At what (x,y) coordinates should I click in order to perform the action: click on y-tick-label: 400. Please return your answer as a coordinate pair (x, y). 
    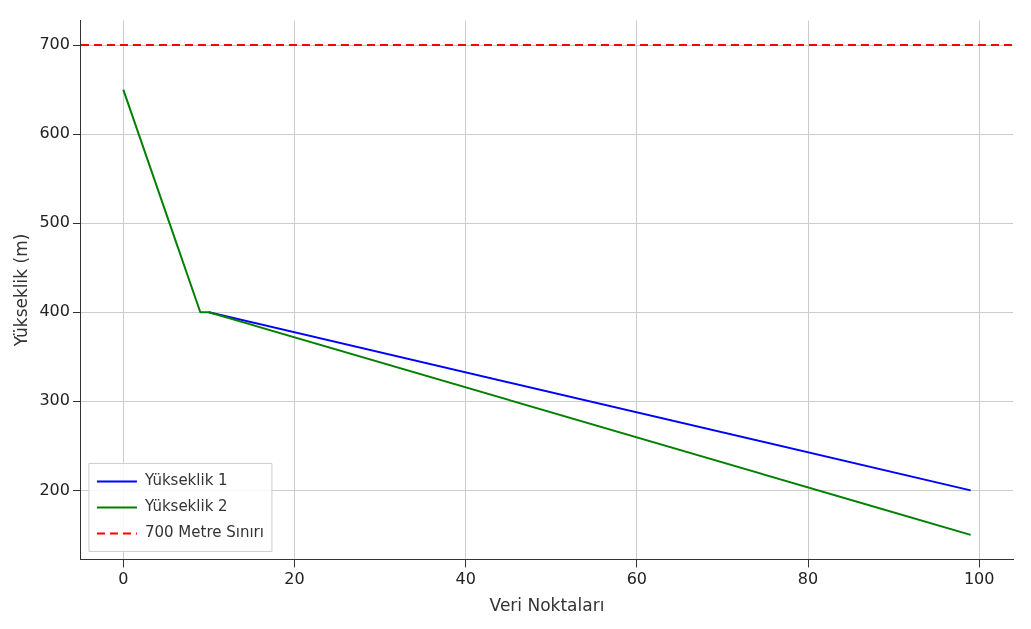
    Looking at the image, I should click on (54, 311).